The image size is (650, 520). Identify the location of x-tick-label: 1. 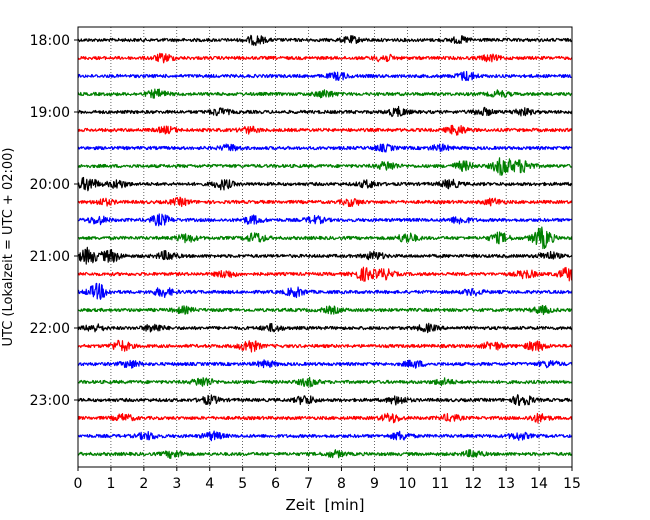
(110, 484).